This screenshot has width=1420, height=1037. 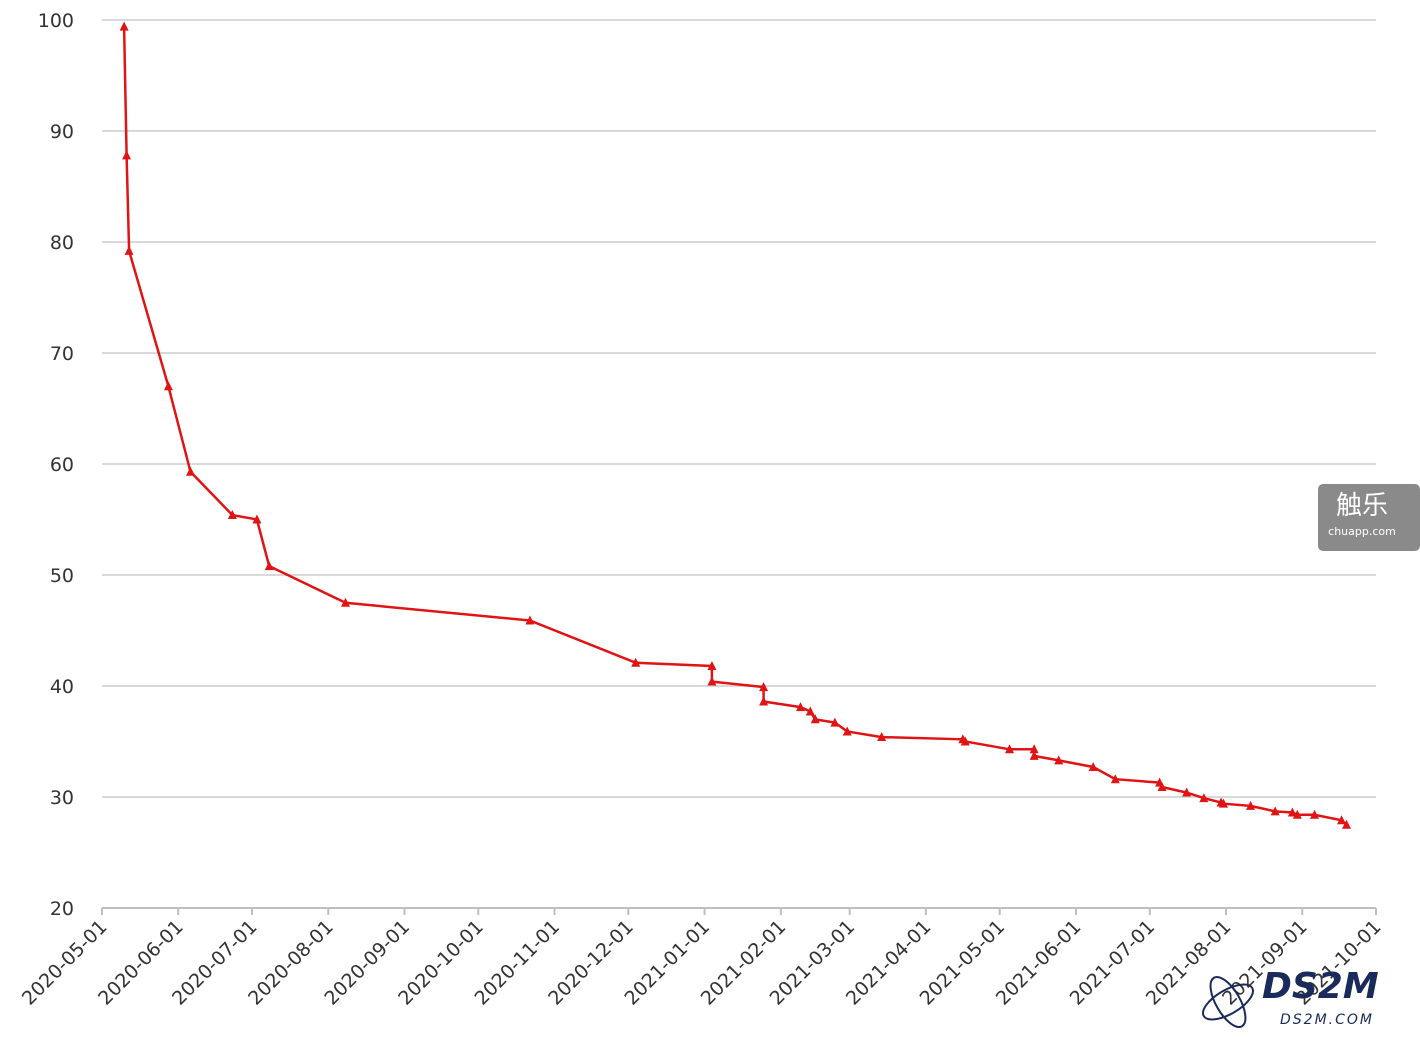 I want to click on logo-orbit, so click(x=1228, y=1002).